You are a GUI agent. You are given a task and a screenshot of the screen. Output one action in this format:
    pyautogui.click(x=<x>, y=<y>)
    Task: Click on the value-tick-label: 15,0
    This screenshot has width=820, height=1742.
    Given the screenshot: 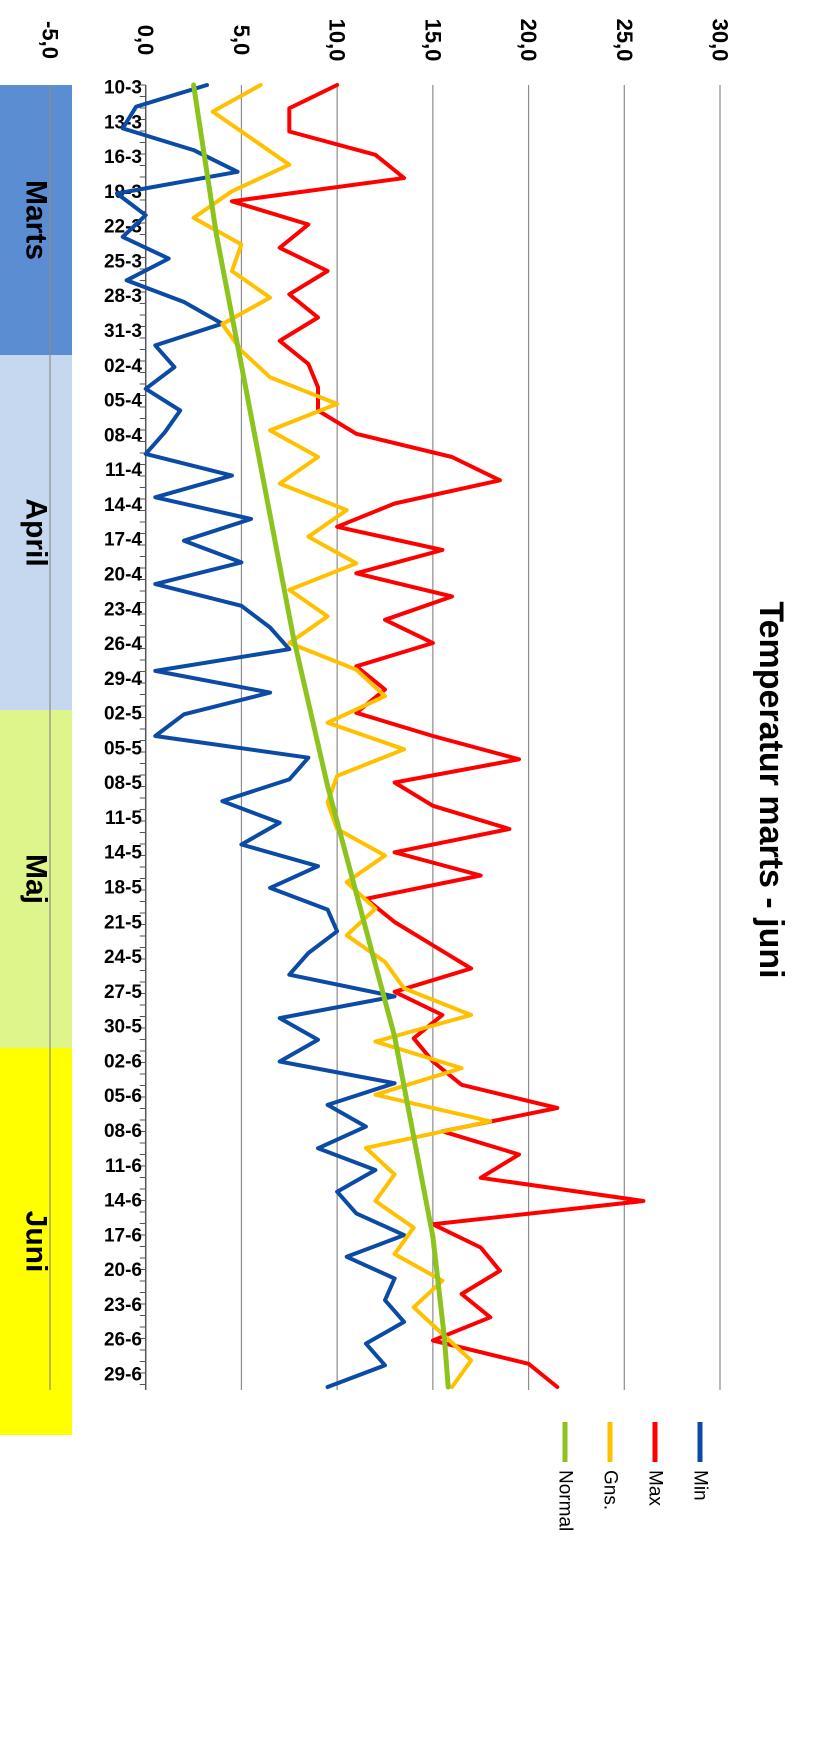 What is the action you would take?
    pyautogui.click(x=432, y=40)
    